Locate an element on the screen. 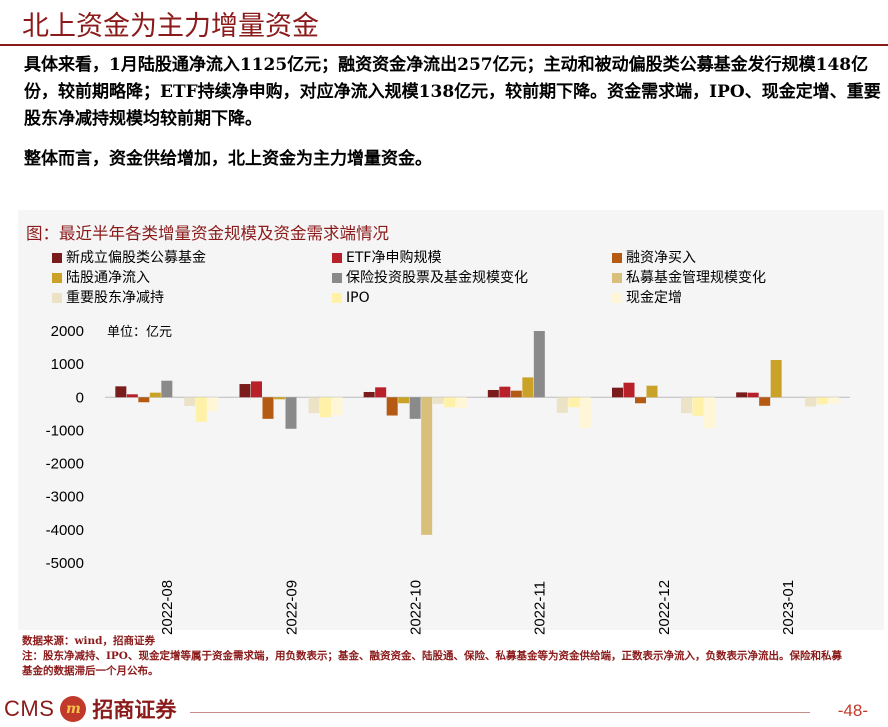 The width and height of the screenshot is (888, 727). legend-label: IPO is located at coordinates (358, 298).